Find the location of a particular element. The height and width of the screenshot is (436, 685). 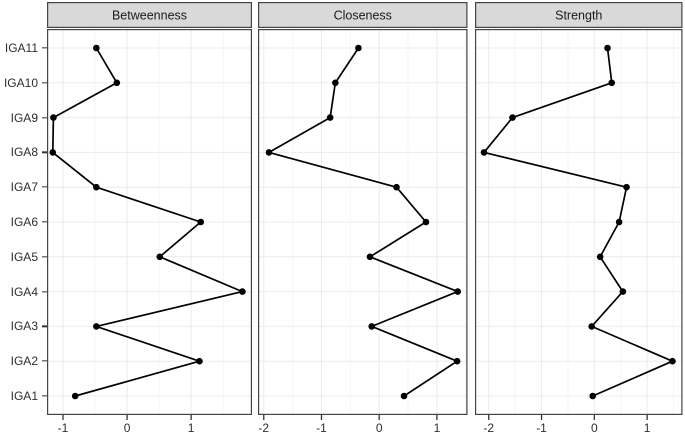

facet-title: Closeness is located at coordinates (363, 16).